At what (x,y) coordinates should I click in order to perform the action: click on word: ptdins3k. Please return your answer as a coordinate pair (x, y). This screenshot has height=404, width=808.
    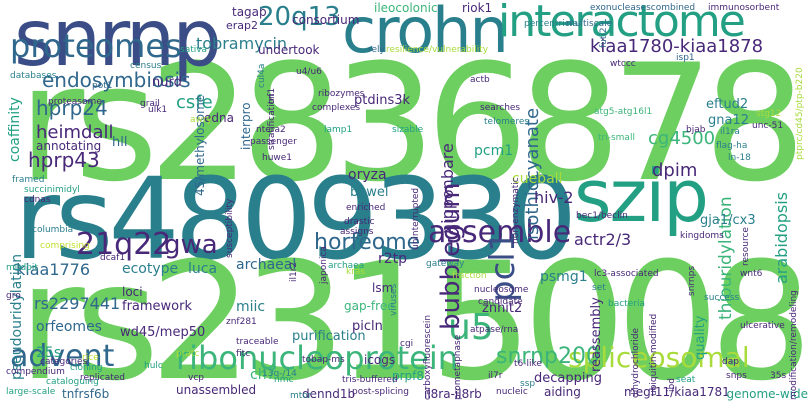
    Looking at the image, I should click on (382, 100).